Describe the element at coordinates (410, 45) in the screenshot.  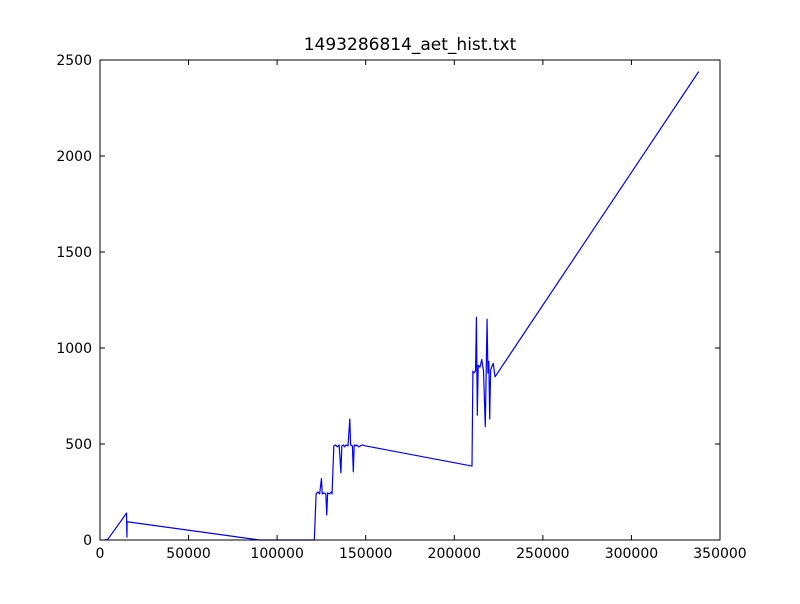
I see `chart-title: 1493286814_aet_hist.txt` at that location.